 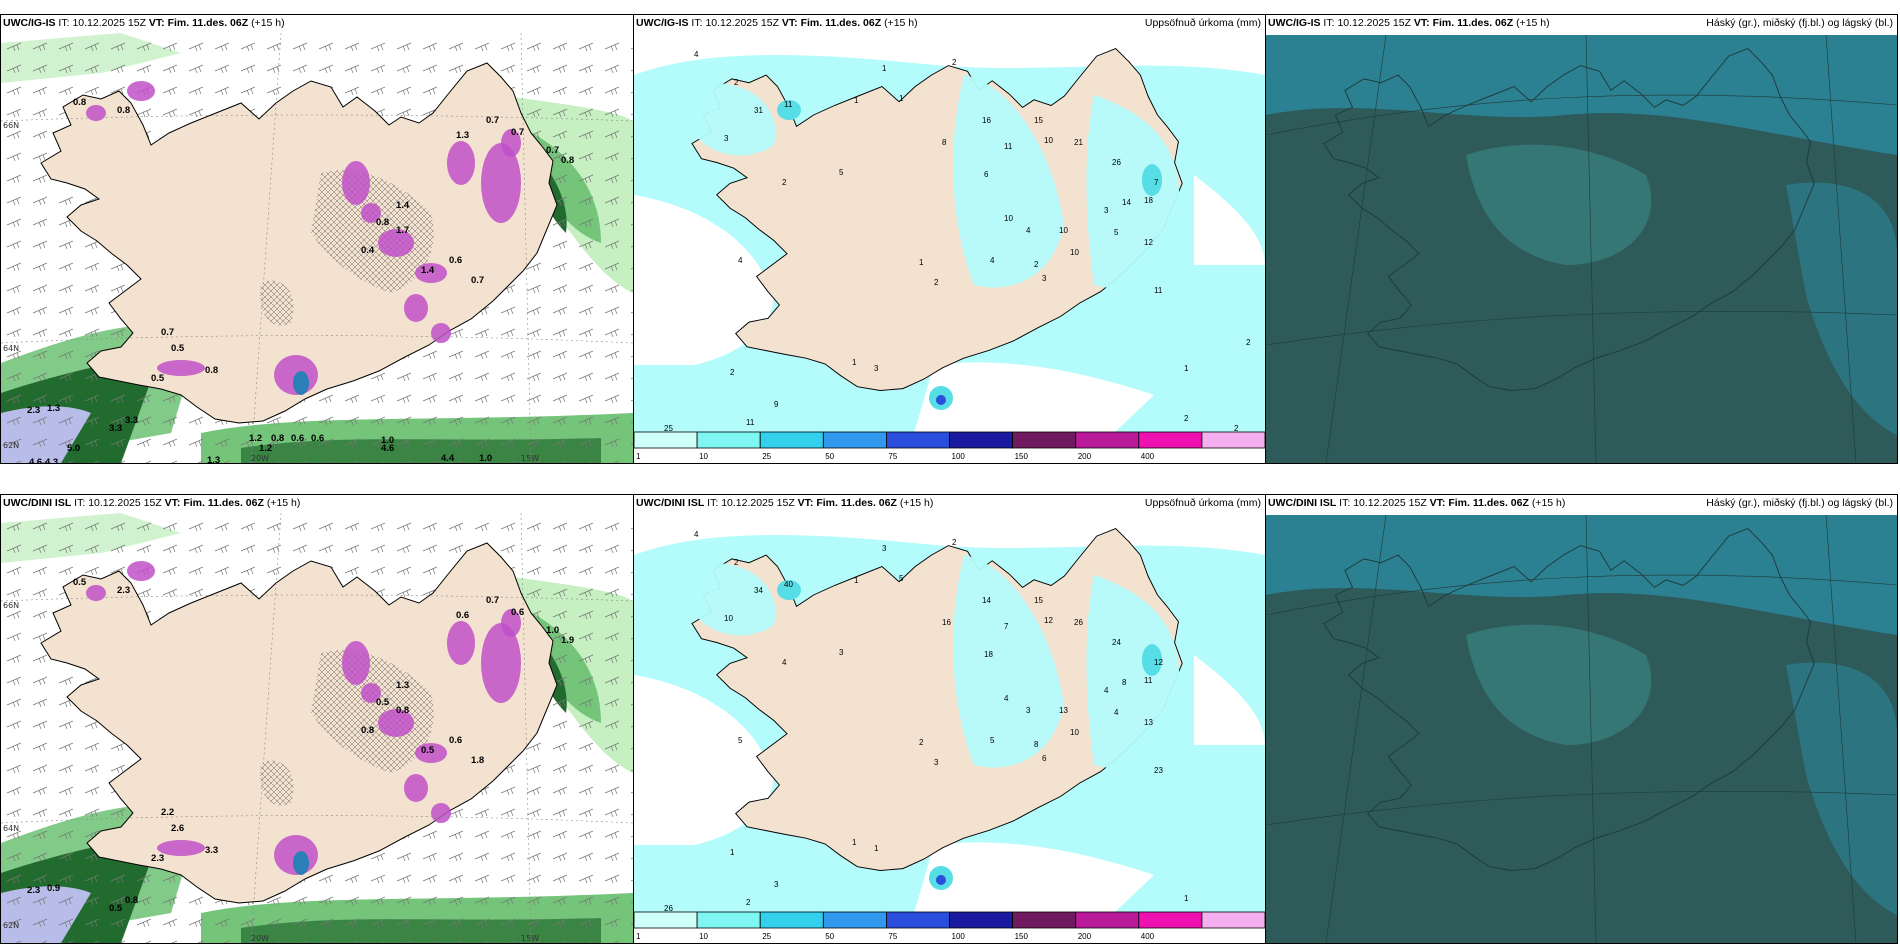 I want to click on snow-value-label: 0.4, so click(x=368, y=250).